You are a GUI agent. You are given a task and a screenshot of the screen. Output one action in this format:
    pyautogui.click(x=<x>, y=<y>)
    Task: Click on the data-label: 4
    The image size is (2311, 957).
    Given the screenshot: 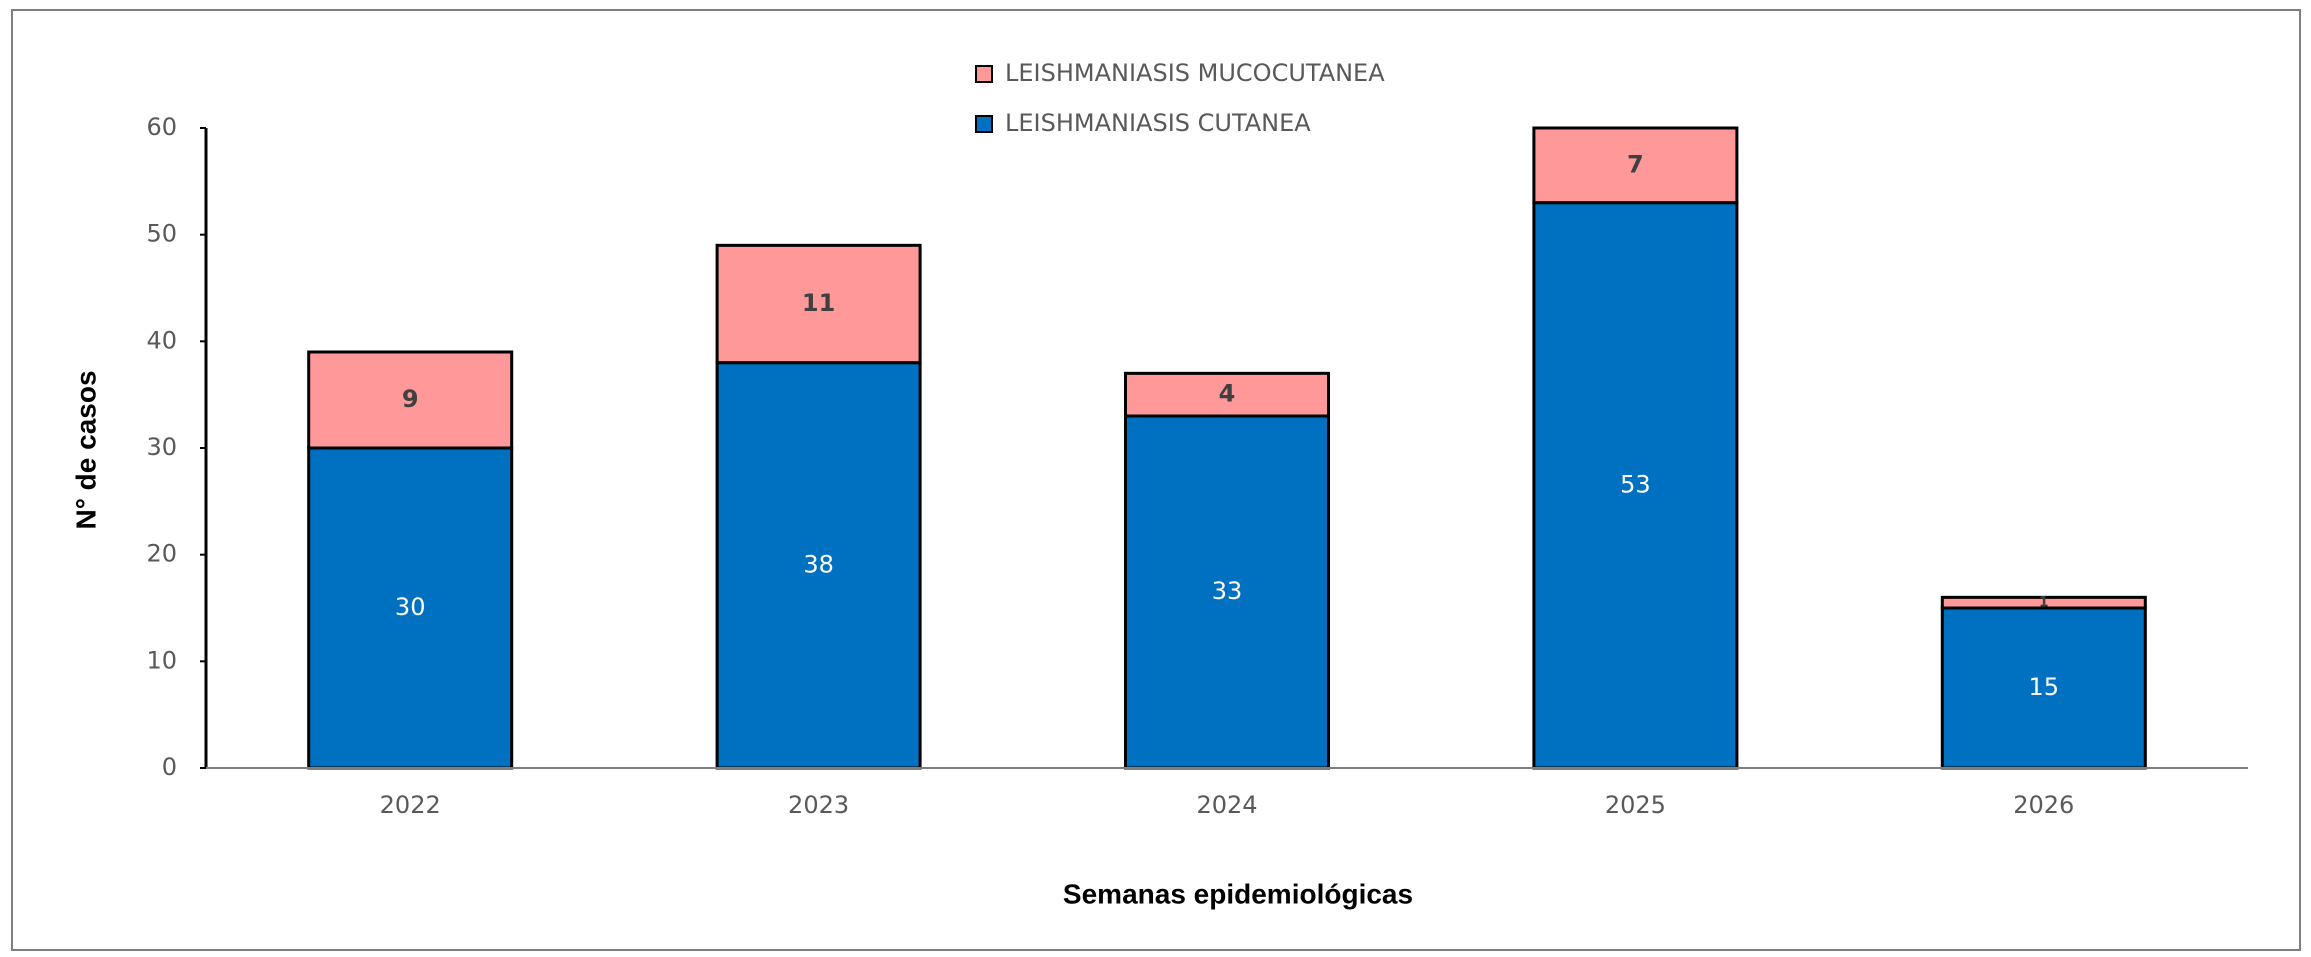 What is the action you would take?
    pyautogui.click(x=1227, y=394)
    